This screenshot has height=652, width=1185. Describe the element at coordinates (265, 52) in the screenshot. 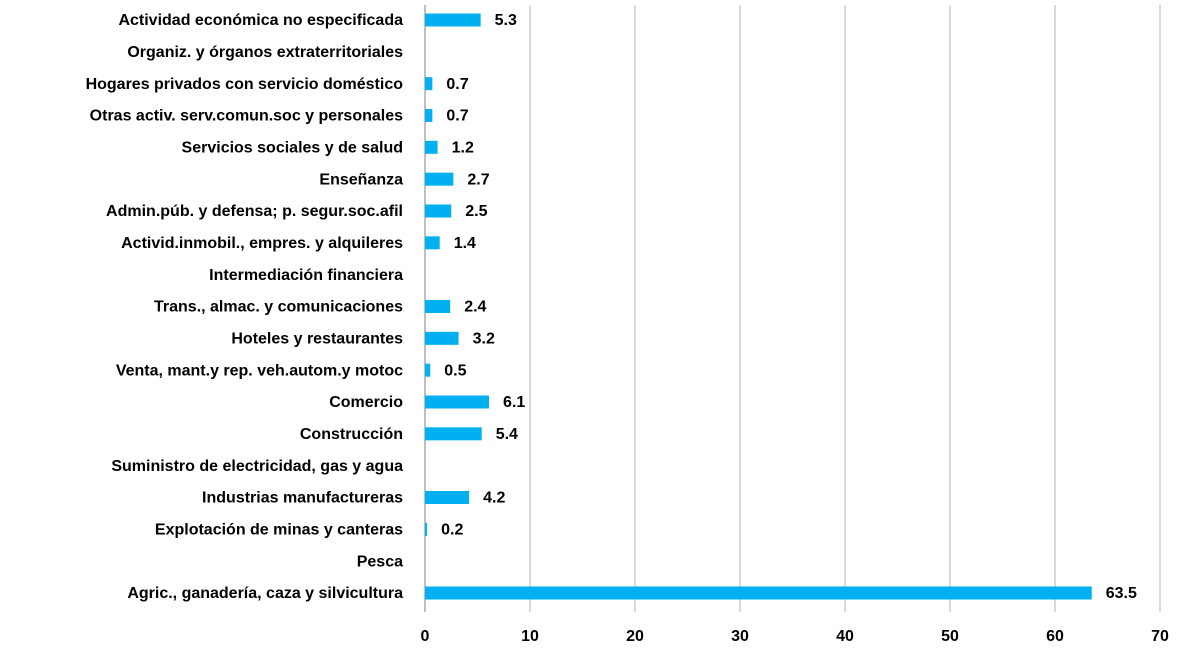

I see `y-tick-label: Organiz. y órganos extraterritoriales` at that location.